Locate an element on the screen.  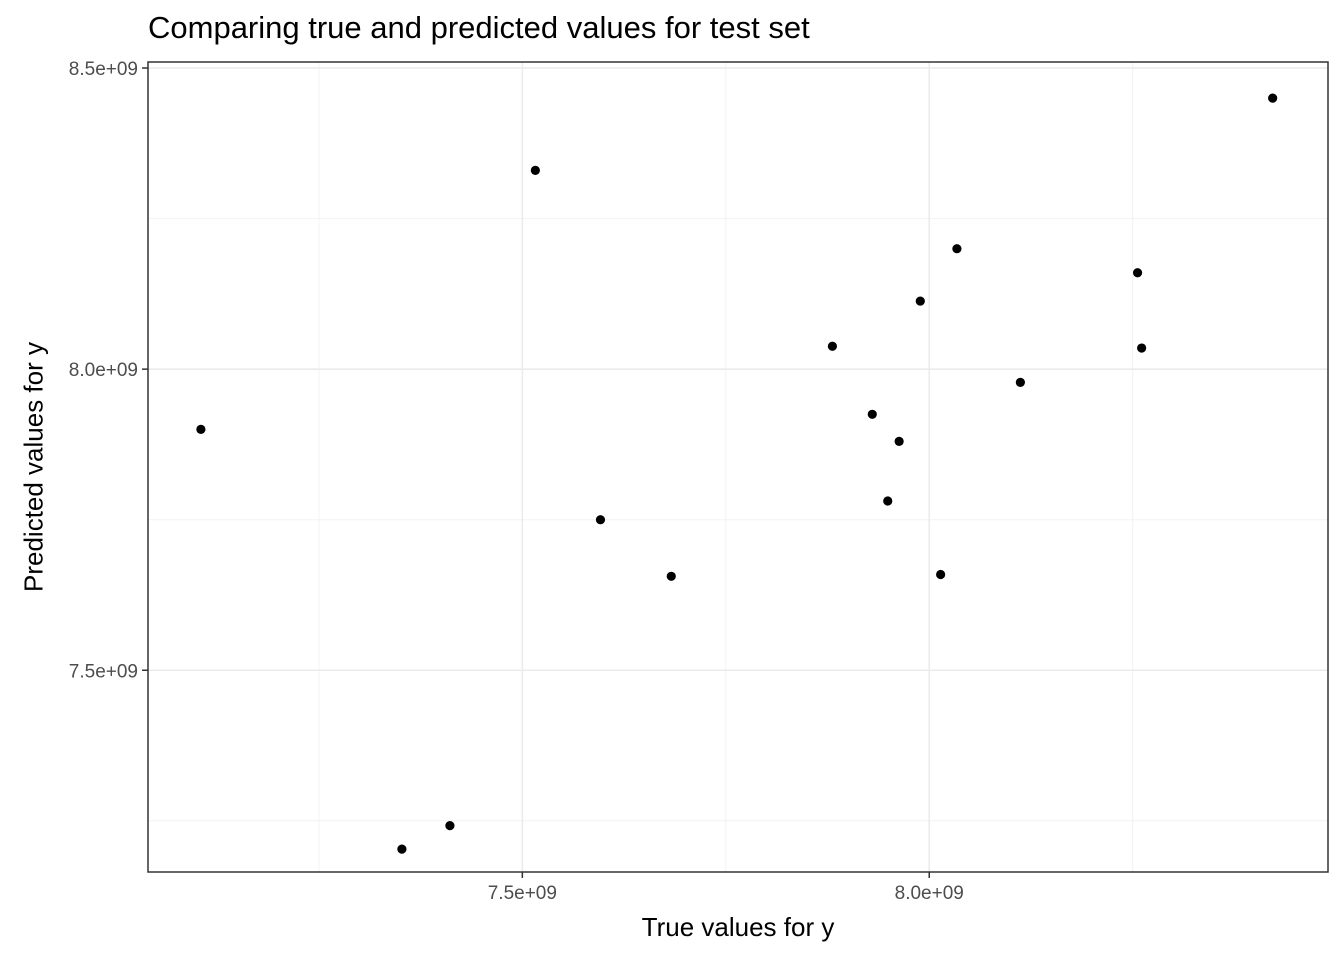
y-axis-ticks: 7.5e+09 8.0e+09 8.5e+09 is located at coordinates (108, 370).